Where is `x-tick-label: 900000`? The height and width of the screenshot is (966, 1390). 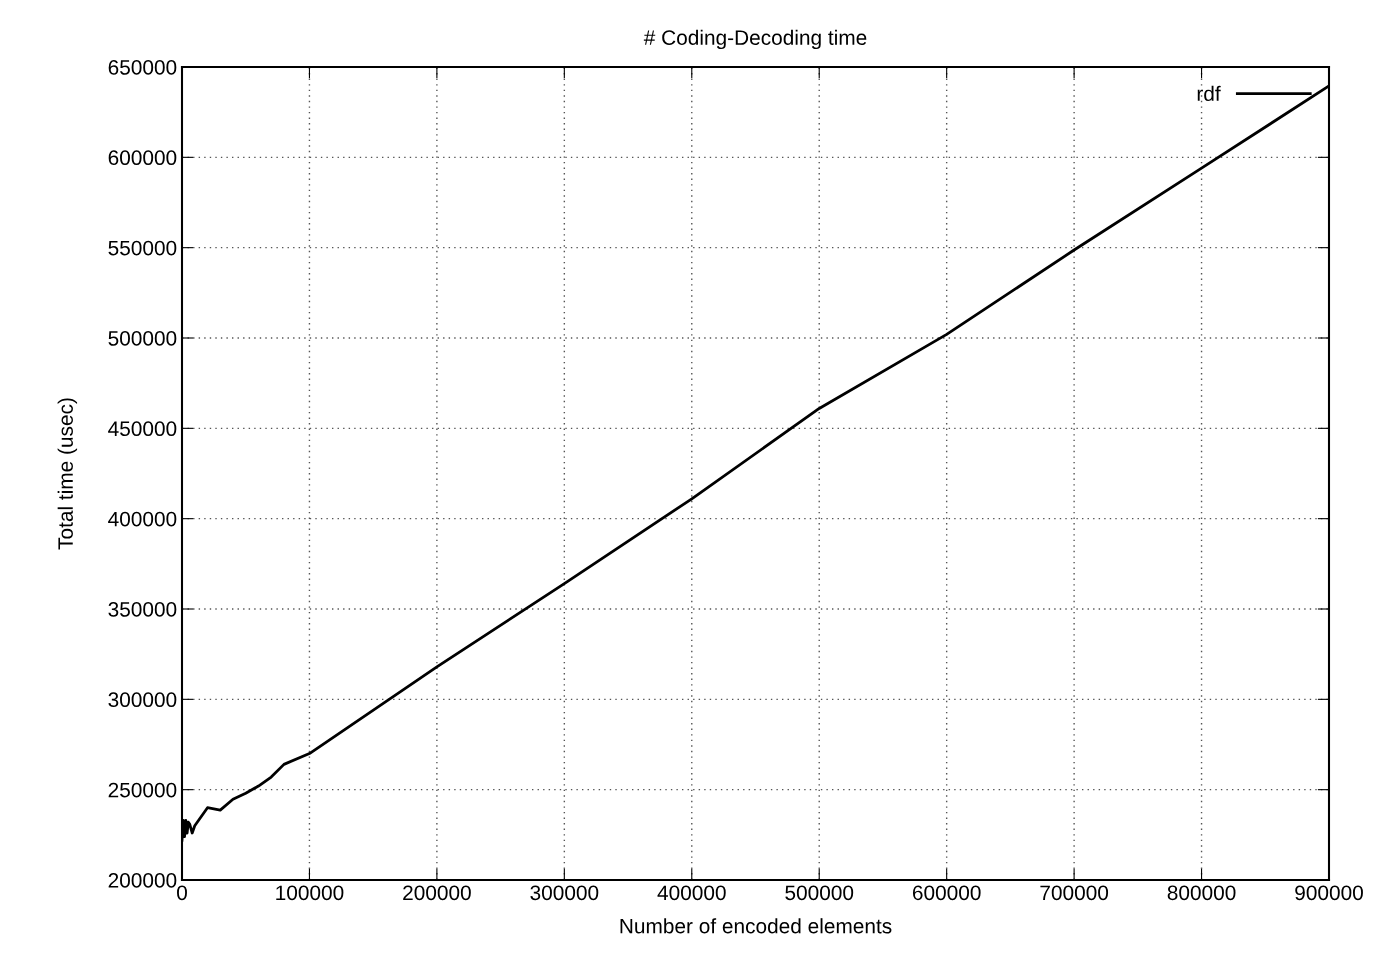
x-tick-label: 900000 is located at coordinates (1329, 893).